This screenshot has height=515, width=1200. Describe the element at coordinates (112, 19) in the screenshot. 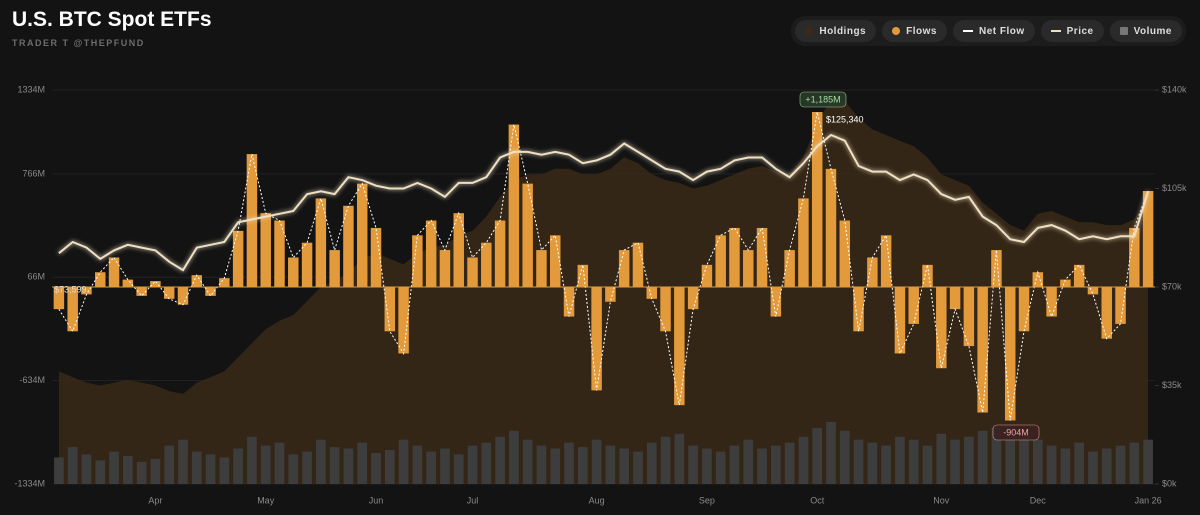

I see `chart-title: U.S. BTC Spot ETFs` at that location.